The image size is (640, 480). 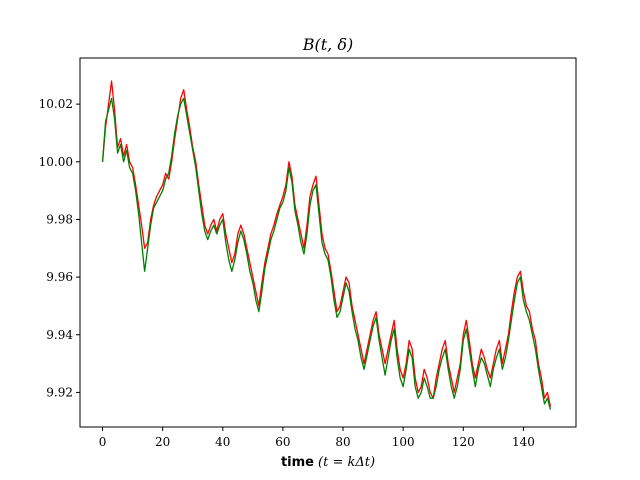 I want to click on x-axis-label-bold: time, so click(x=297, y=462).